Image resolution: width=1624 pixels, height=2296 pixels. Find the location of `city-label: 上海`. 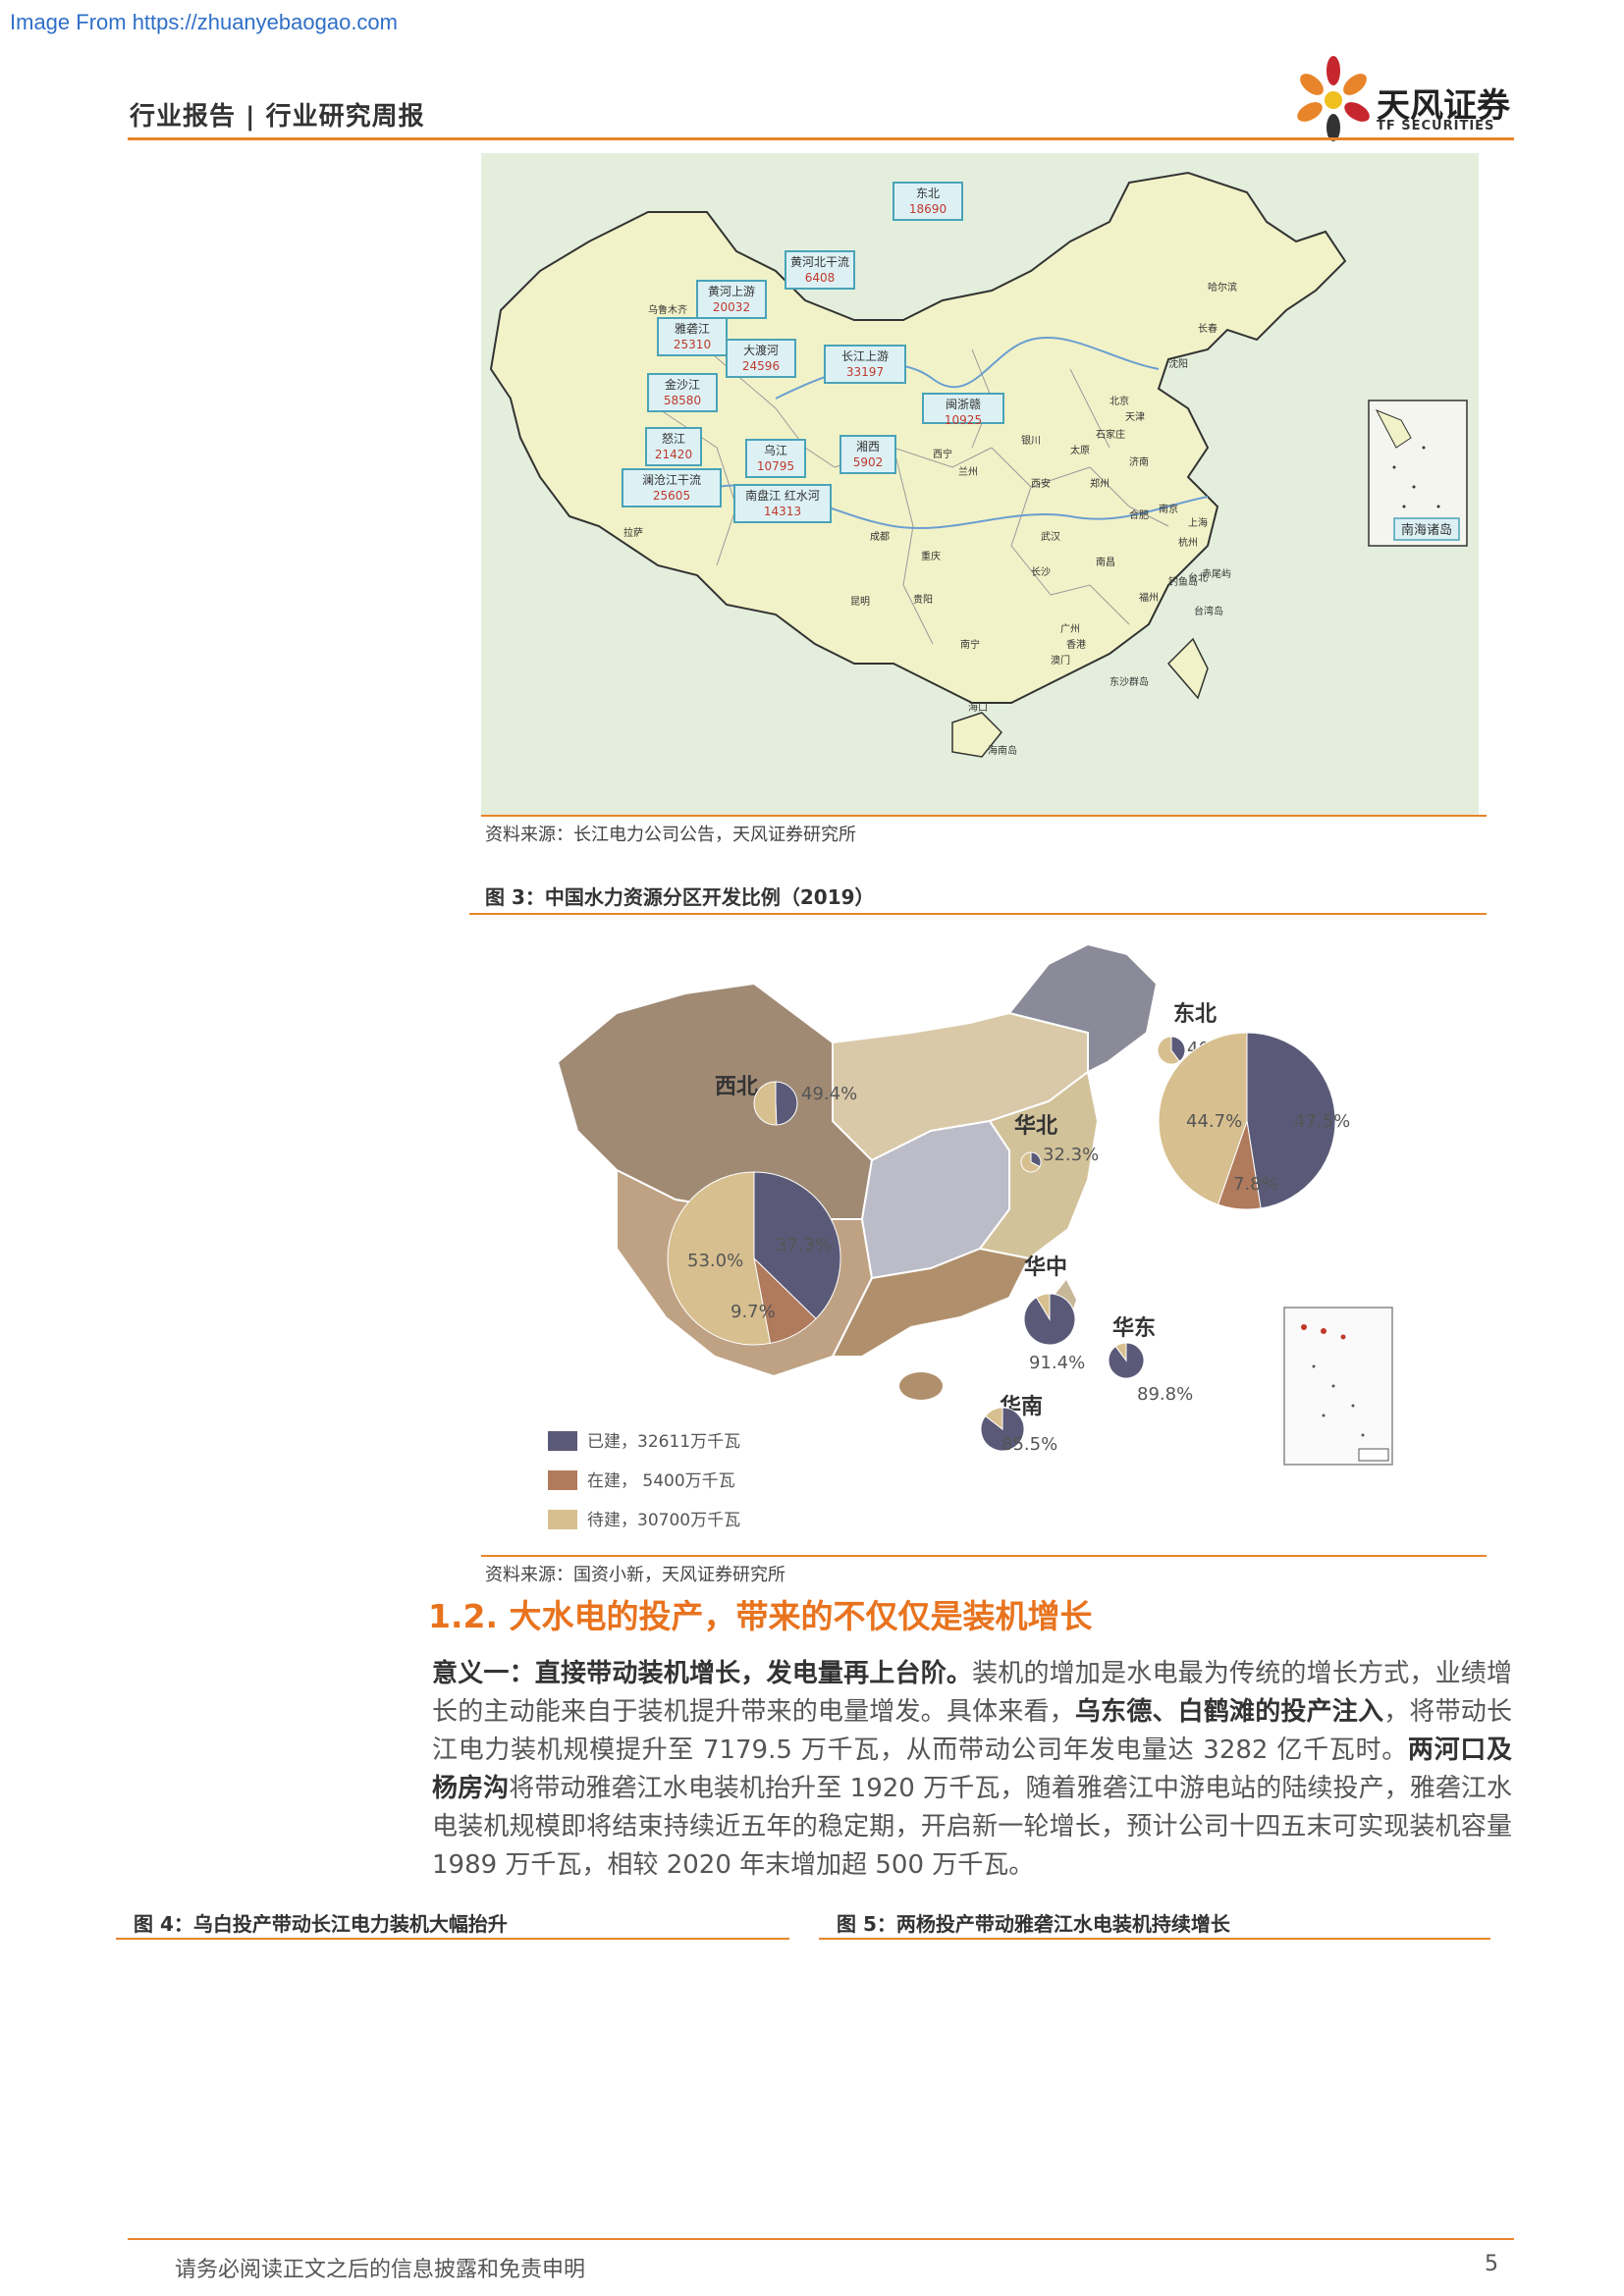

city-label: 上海 is located at coordinates (1198, 522).